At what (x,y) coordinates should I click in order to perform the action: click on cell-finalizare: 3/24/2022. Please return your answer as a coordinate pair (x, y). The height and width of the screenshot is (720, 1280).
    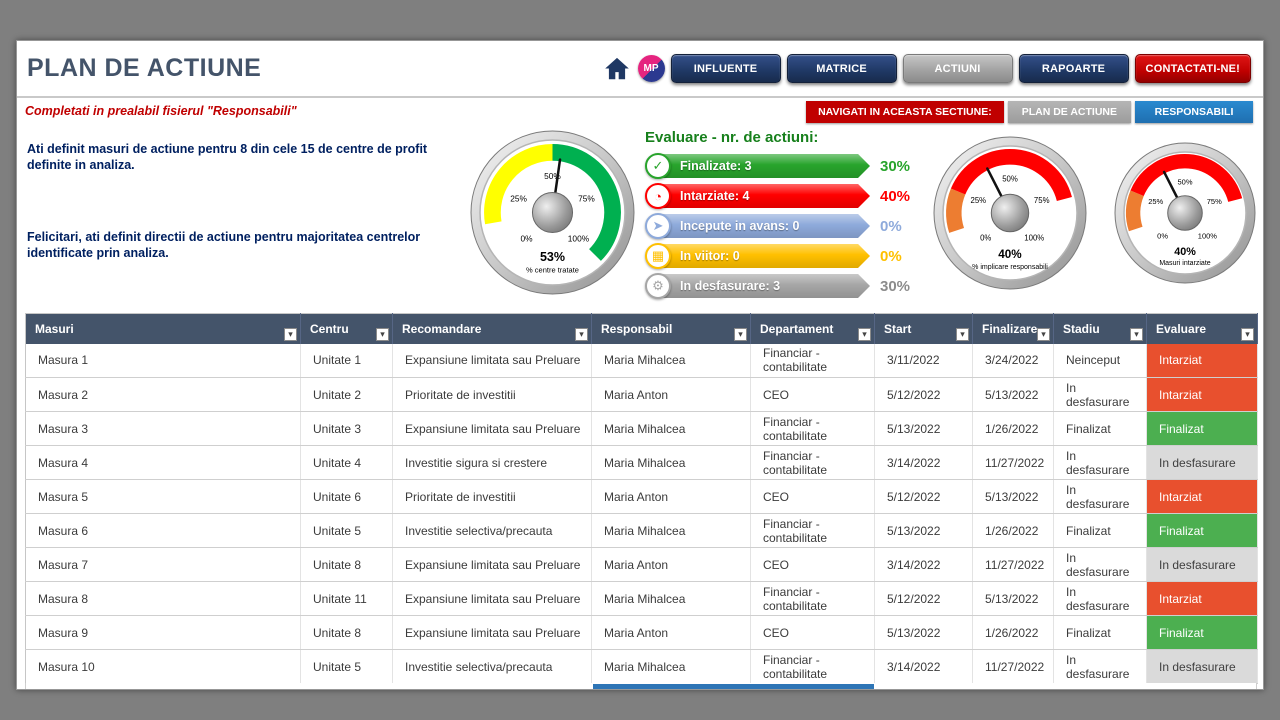
    Looking at the image, I should click on (1013, 360).